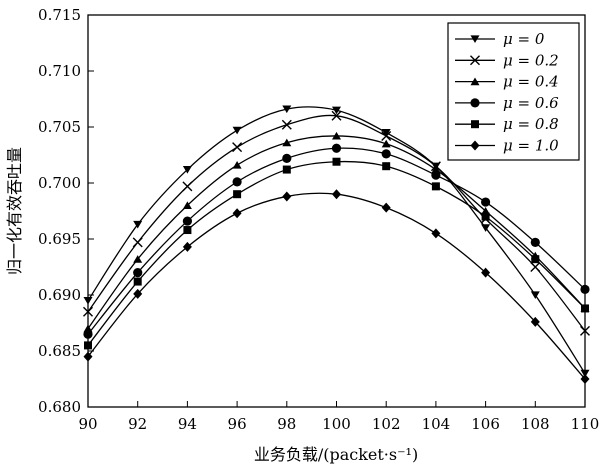  What do you see at coordinates (531, 82) in the screenshot?
I see `legend-label: μ = 0.4` at bounding box center [531, 82].